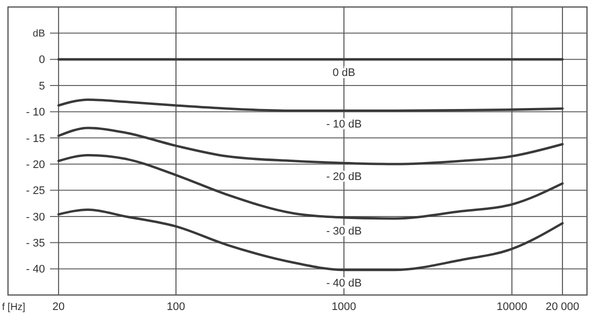 The image size is (592, 318). Describe the element at coordinates (14, 307) in the screenshot. I see `x-axis-title: f [Hz]` at that location.